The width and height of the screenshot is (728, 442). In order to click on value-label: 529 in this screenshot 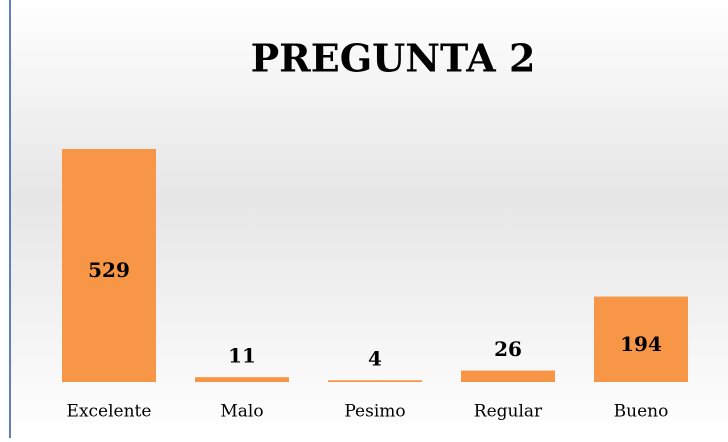, I will do `click(109, 270)`.